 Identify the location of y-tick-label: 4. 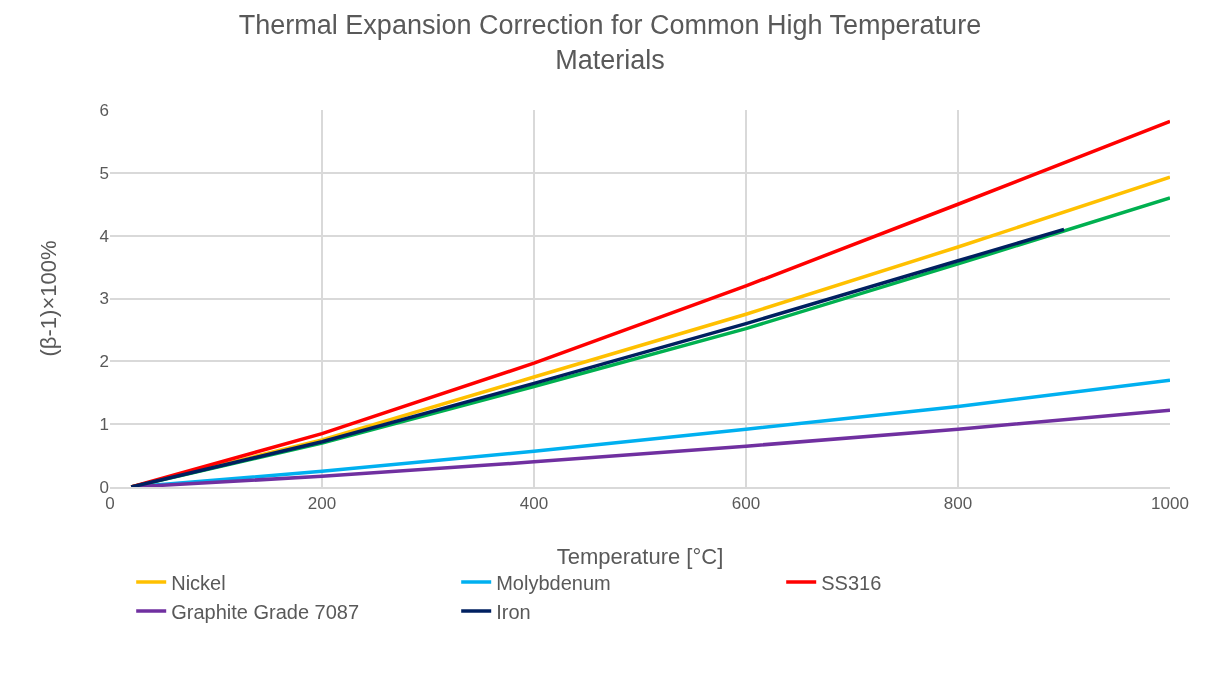
(104, 236).